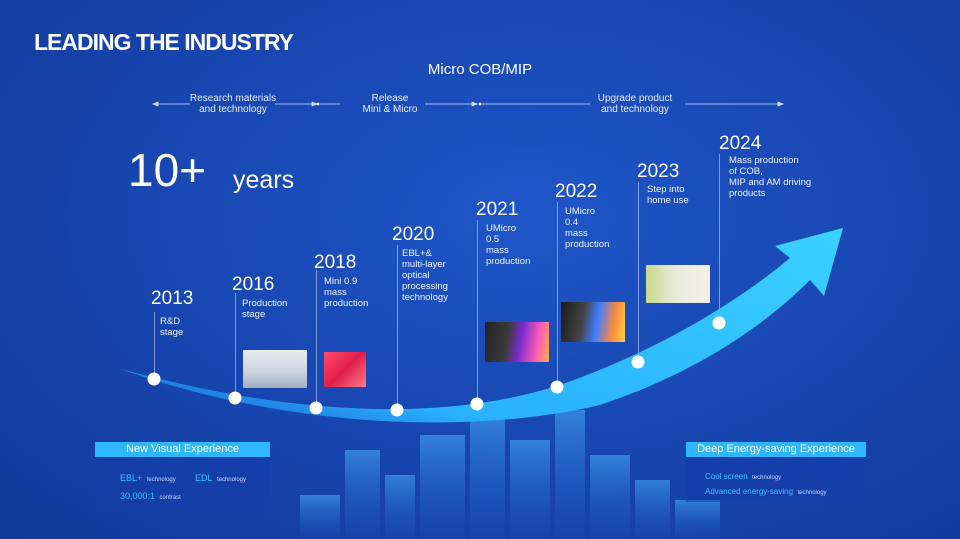  What do you see at coordinates (161, 480) in the screenshot?
I see `ebl-plus-sub: technology` at bounding box center [161, 480].